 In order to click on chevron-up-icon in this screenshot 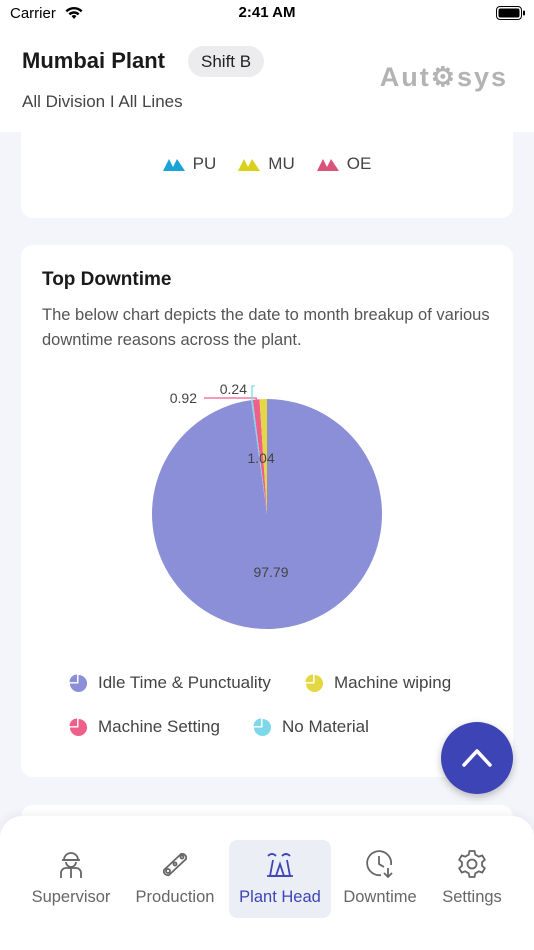, I will do `click(477, 758)`.